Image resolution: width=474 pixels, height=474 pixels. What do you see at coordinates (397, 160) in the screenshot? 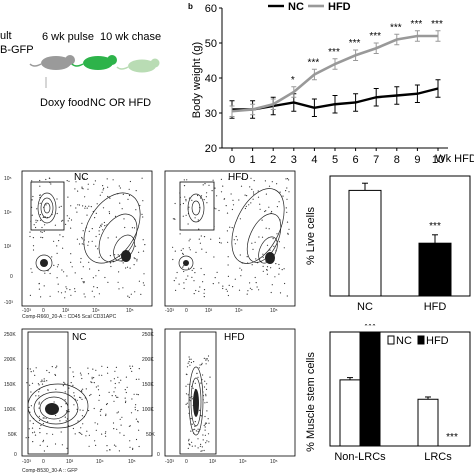
I see `x-tick-label: 8` at bounding box center [397, 160].